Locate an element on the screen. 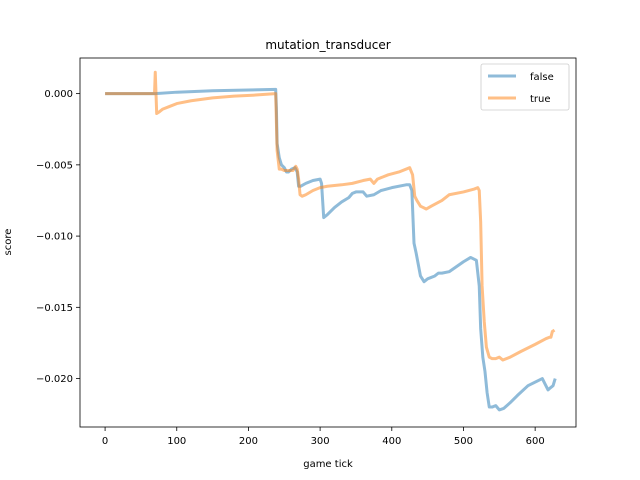 This screenshot has height=480, width=640. x-axis-label: game tick is located at coordinates (328, 464).